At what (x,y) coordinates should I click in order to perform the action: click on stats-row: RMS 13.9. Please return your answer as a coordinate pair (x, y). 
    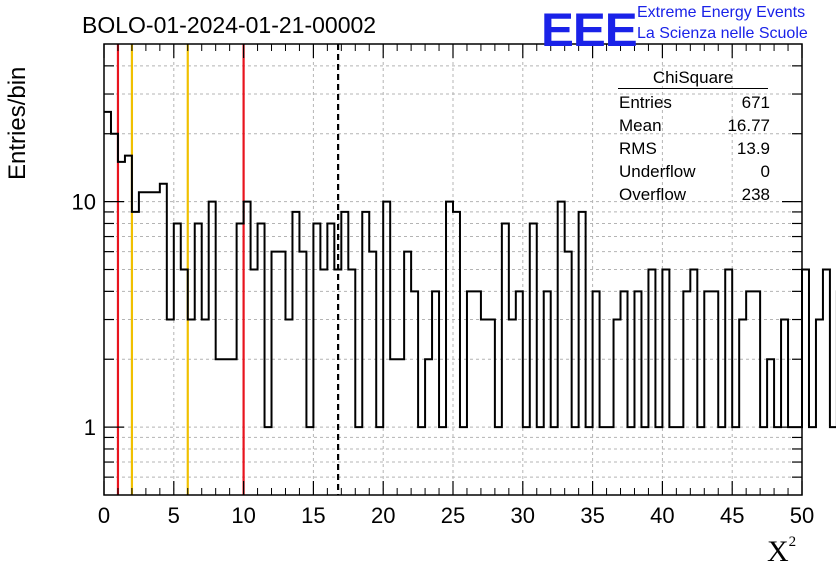
    Looking at the image, I should click on (693, 148).